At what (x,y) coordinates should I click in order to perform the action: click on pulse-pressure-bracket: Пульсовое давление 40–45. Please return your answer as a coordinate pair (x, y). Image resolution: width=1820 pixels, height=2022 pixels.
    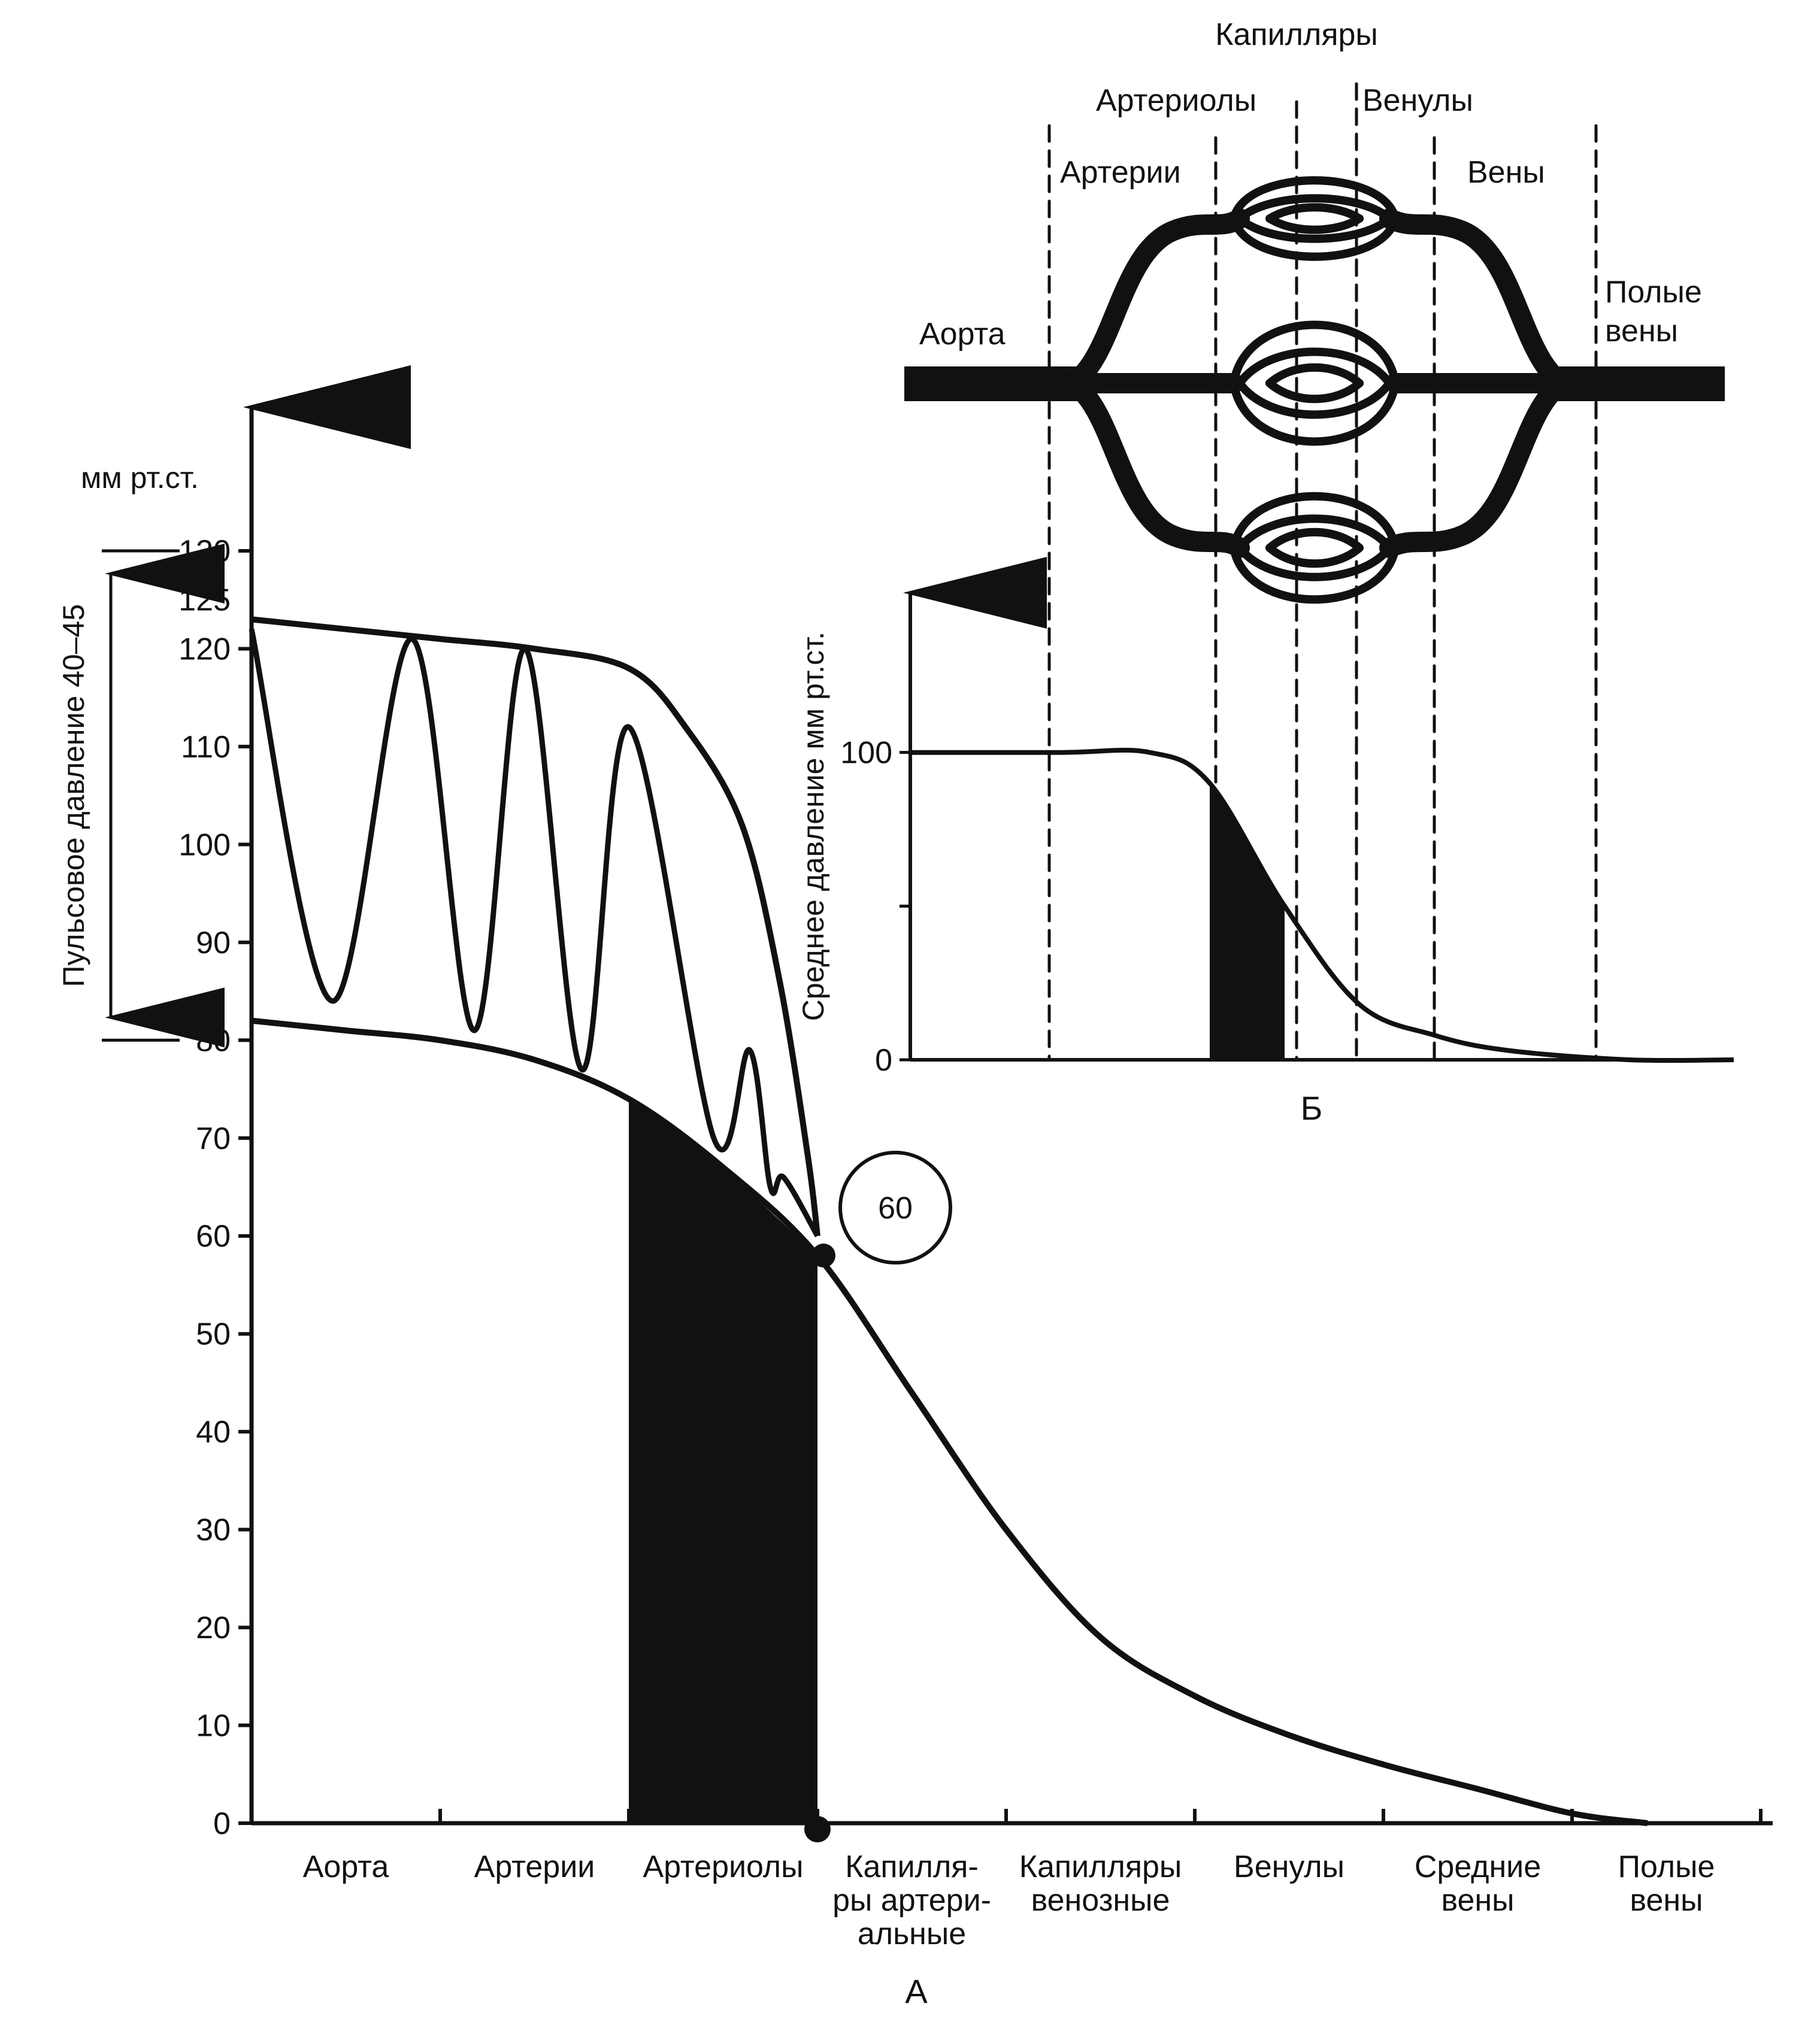
    Looking at the image, I should click on (141, 796).